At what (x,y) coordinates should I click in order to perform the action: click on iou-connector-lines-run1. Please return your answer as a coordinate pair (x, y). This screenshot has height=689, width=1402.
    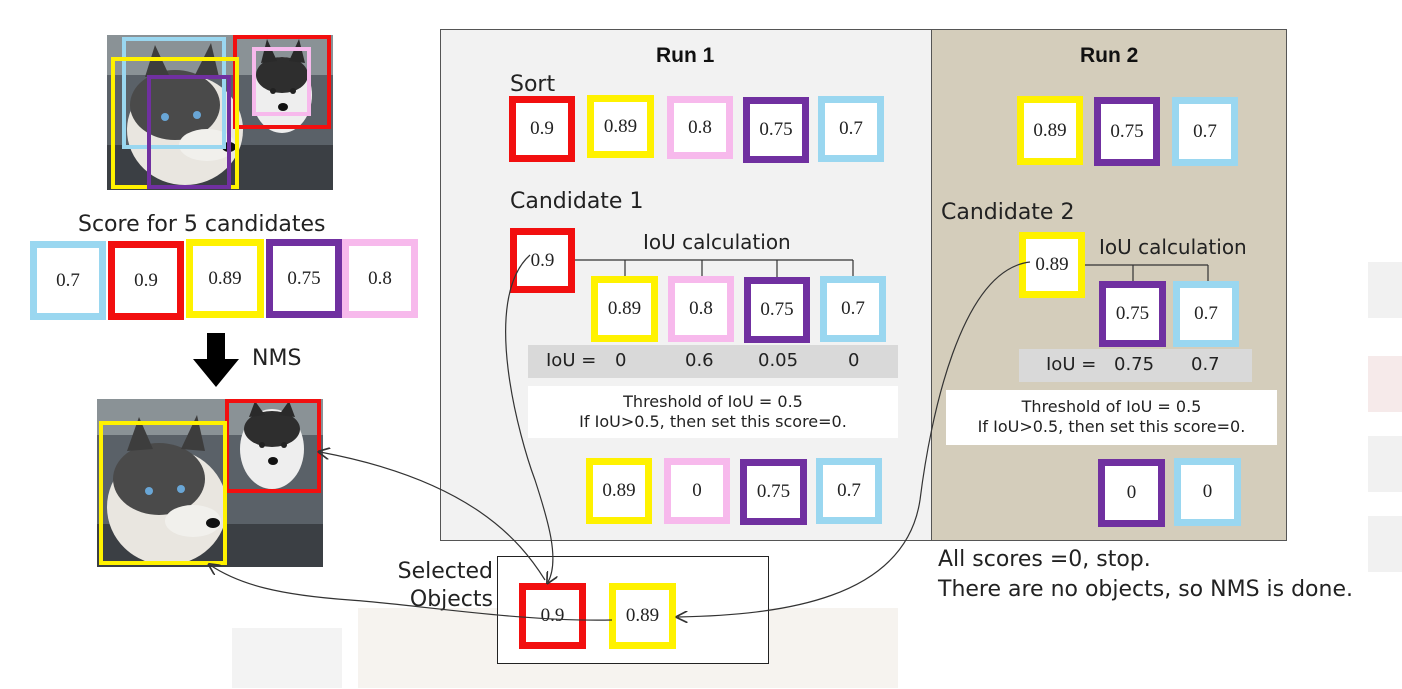
    Looking at the image, I should click on (720, 265).